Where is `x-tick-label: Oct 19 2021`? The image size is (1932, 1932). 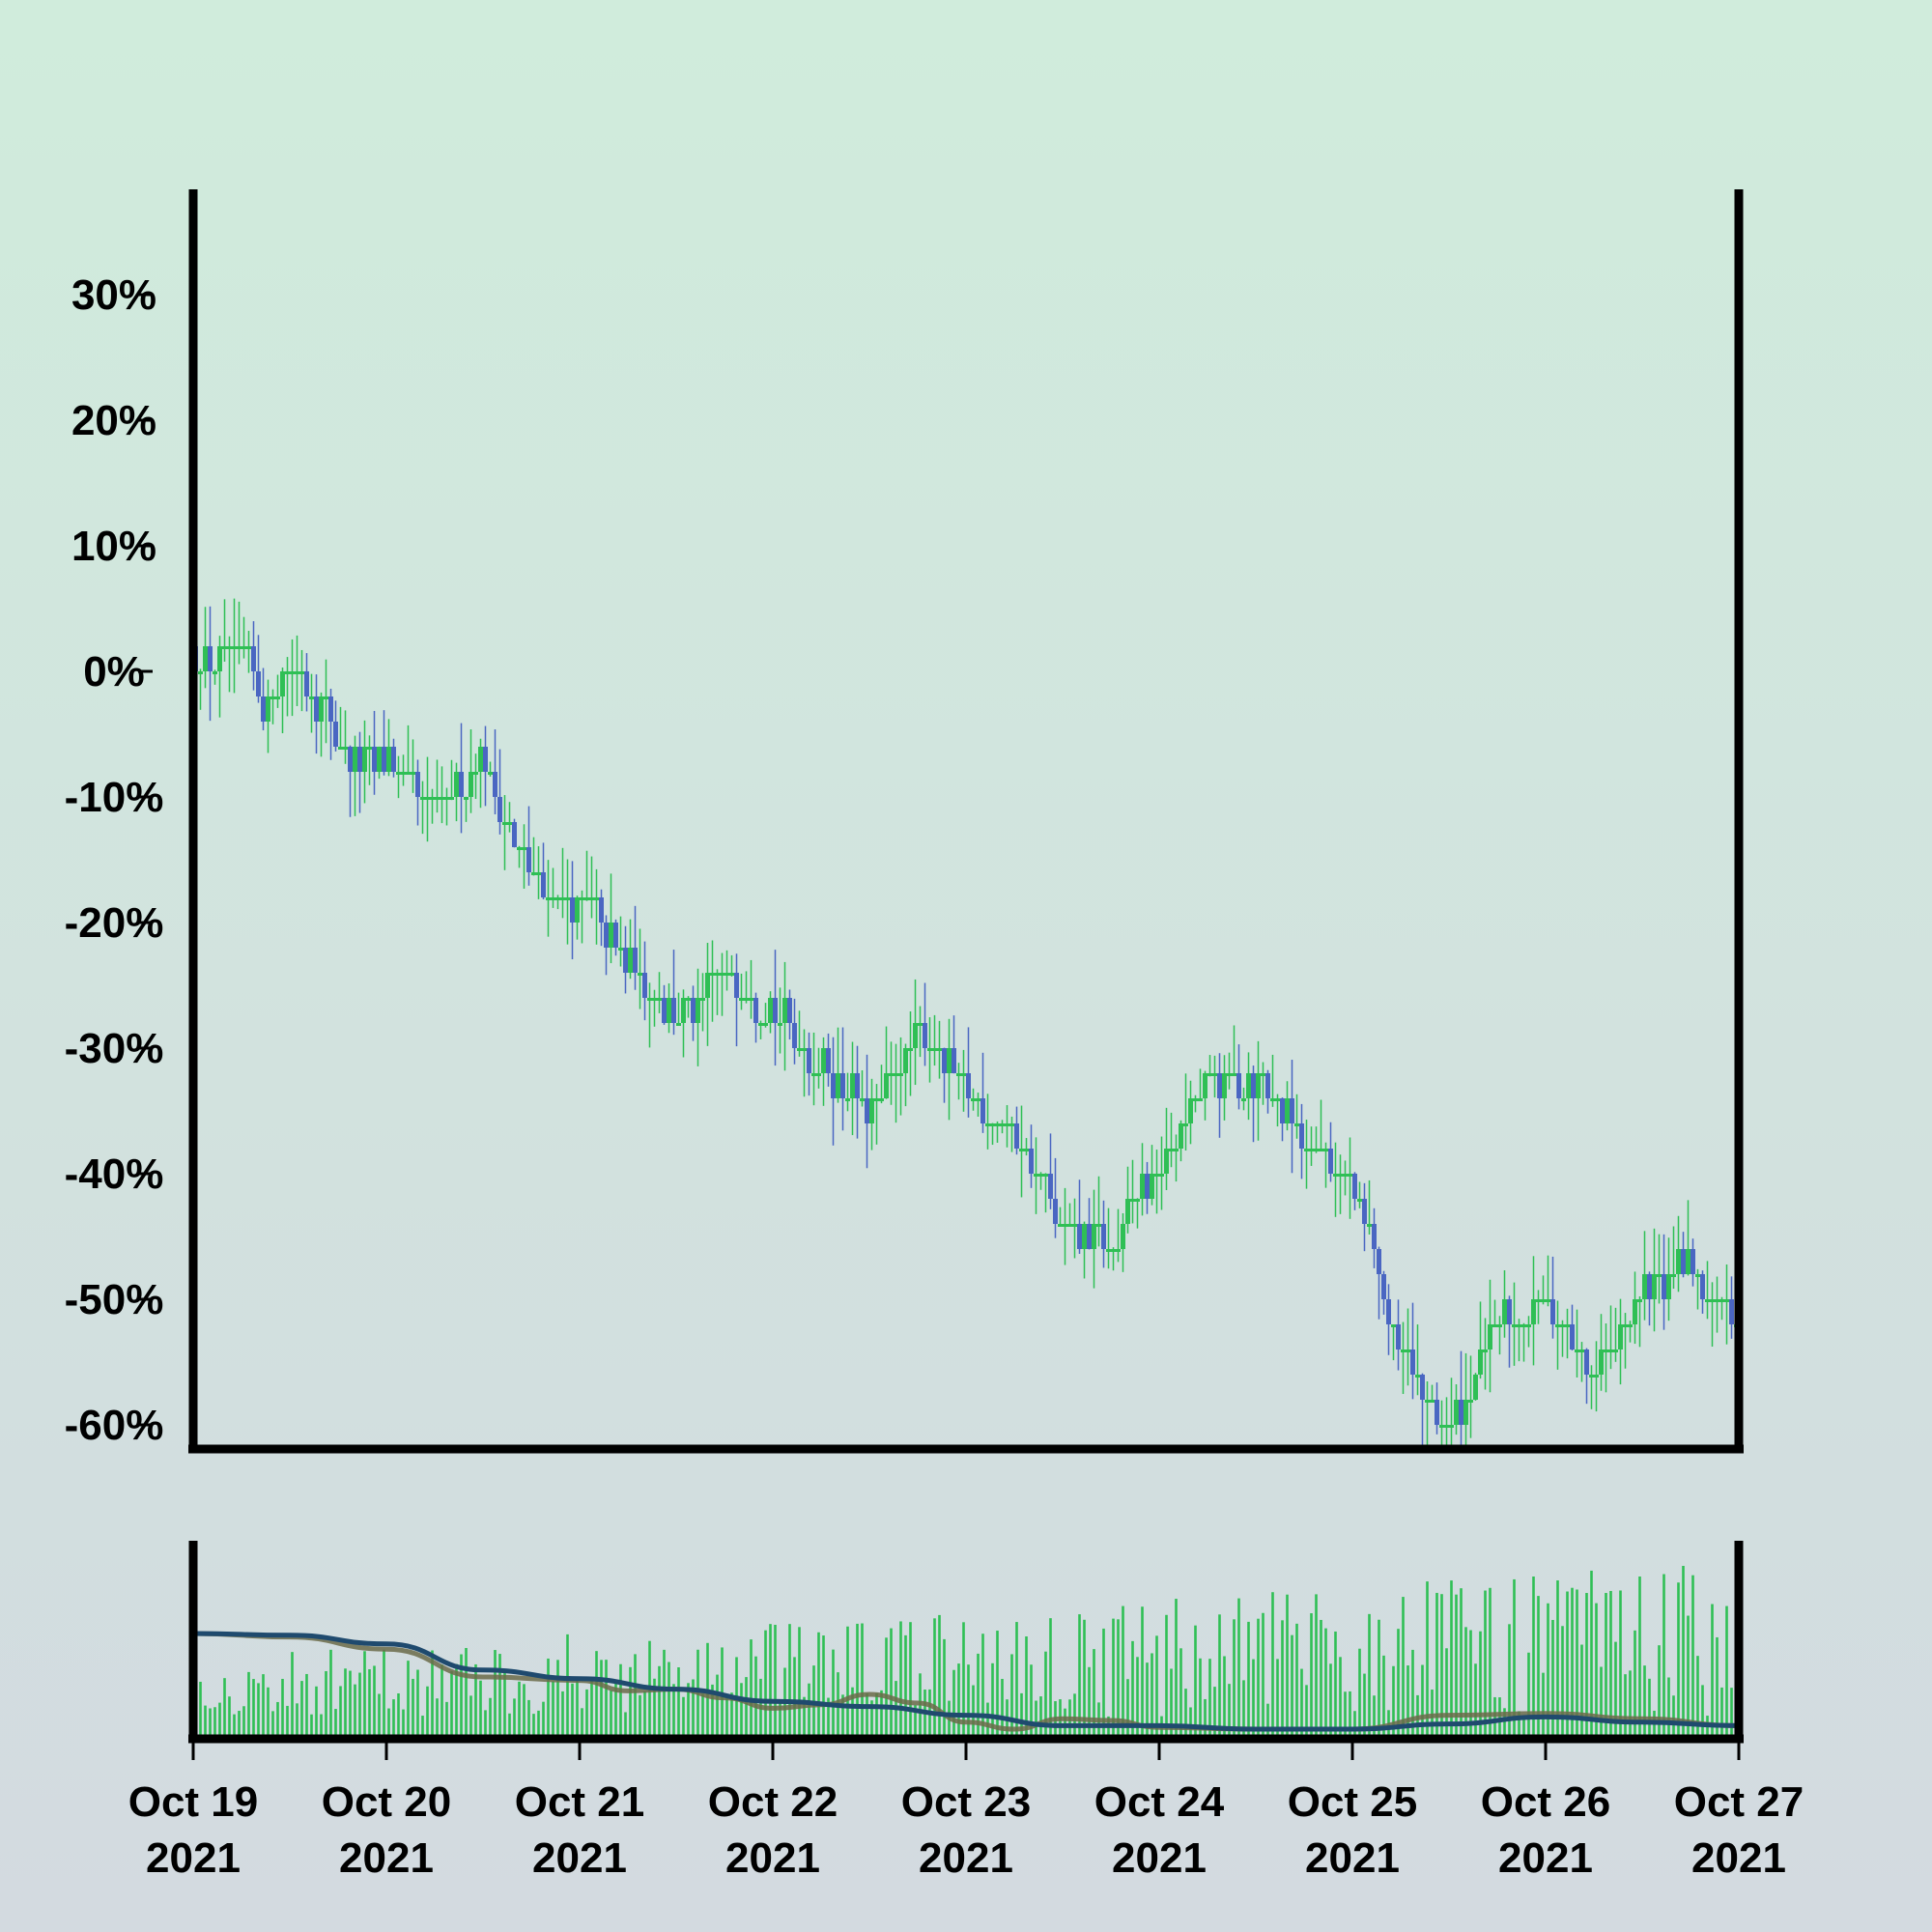
x-tick-label: Oct 19 2021 is located at coordinates (193, 1830).